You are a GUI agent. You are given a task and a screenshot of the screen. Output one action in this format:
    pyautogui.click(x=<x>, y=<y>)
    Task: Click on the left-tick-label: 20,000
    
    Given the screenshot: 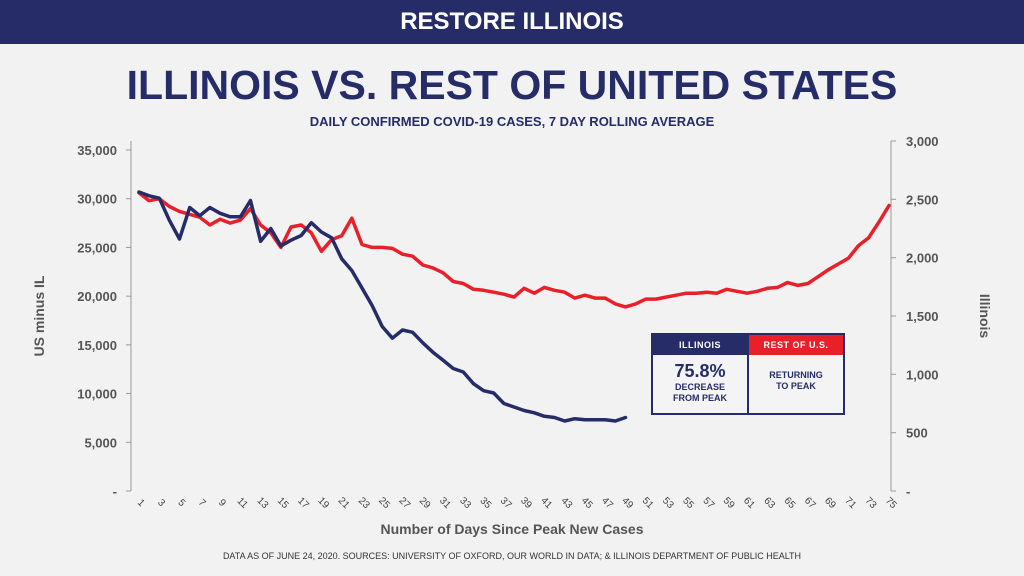 What is the action you would take?
    pyautogui.click(x=97, y=296)
    